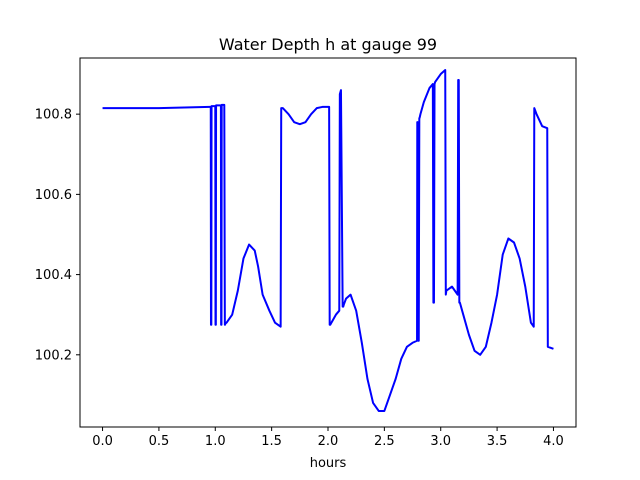 Image resolution: width=640 pixels, height=480 pixels. I want to click on x-tick-label: 2.5, so click(384, 441).